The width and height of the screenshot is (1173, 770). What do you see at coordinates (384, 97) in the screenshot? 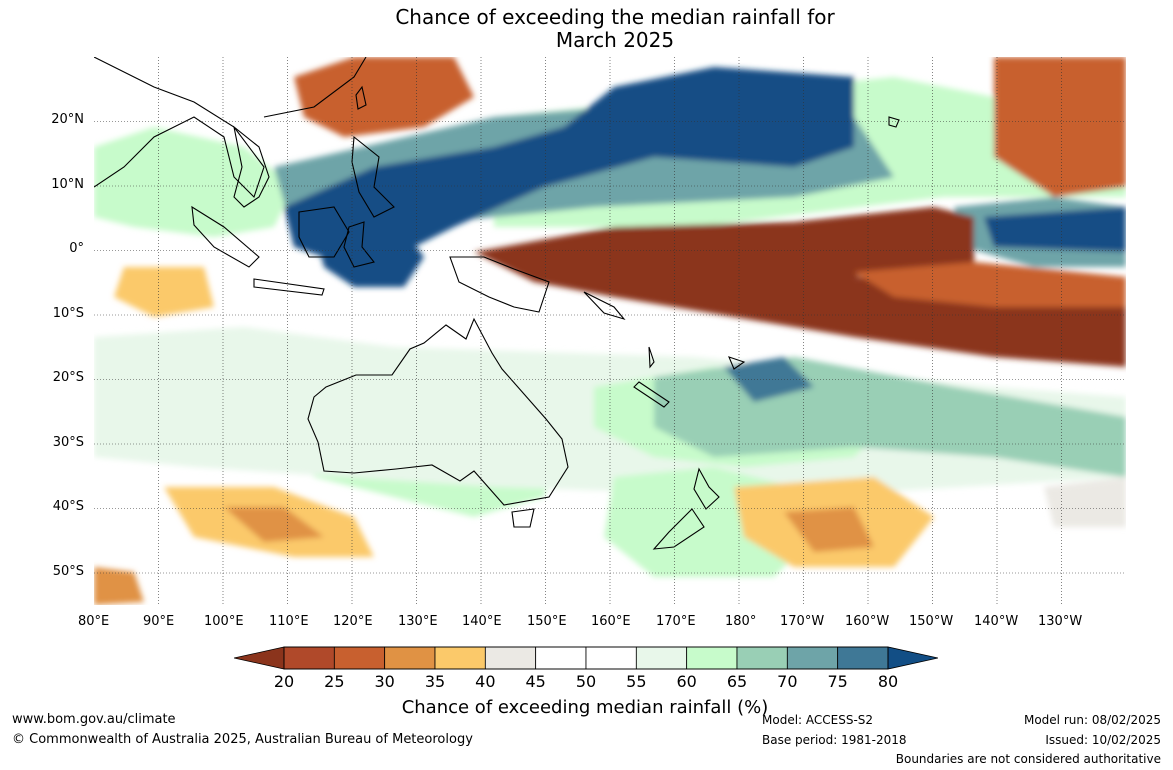
I see `zone-dry-north-asia` at bounding box center [384, 97].